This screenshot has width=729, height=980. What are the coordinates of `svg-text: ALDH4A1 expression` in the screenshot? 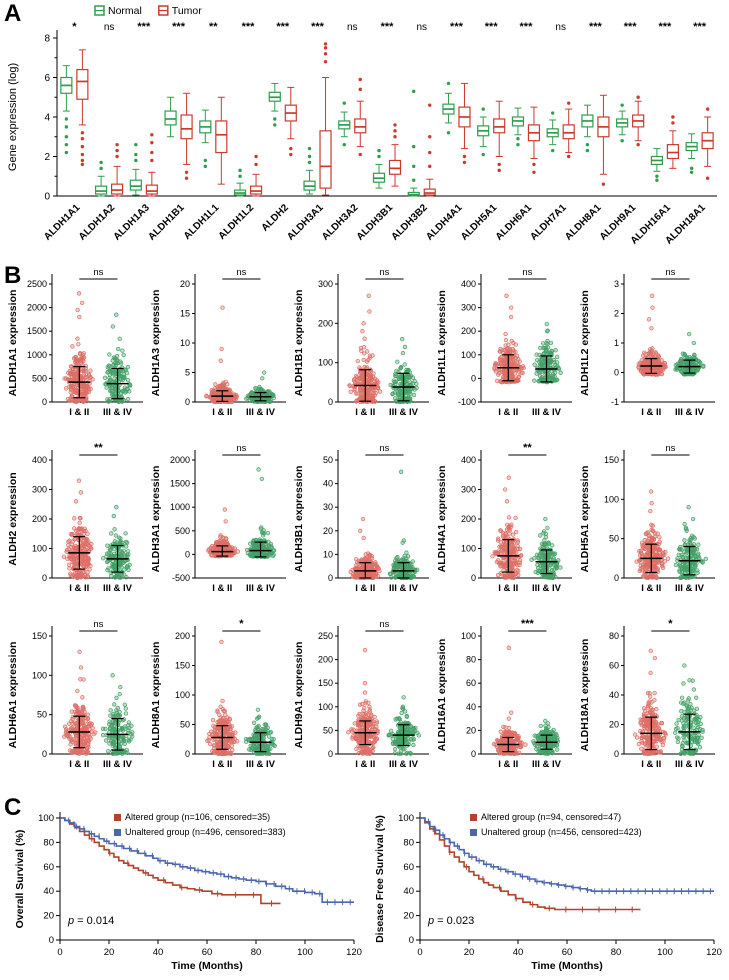 It's located at (442, 519).